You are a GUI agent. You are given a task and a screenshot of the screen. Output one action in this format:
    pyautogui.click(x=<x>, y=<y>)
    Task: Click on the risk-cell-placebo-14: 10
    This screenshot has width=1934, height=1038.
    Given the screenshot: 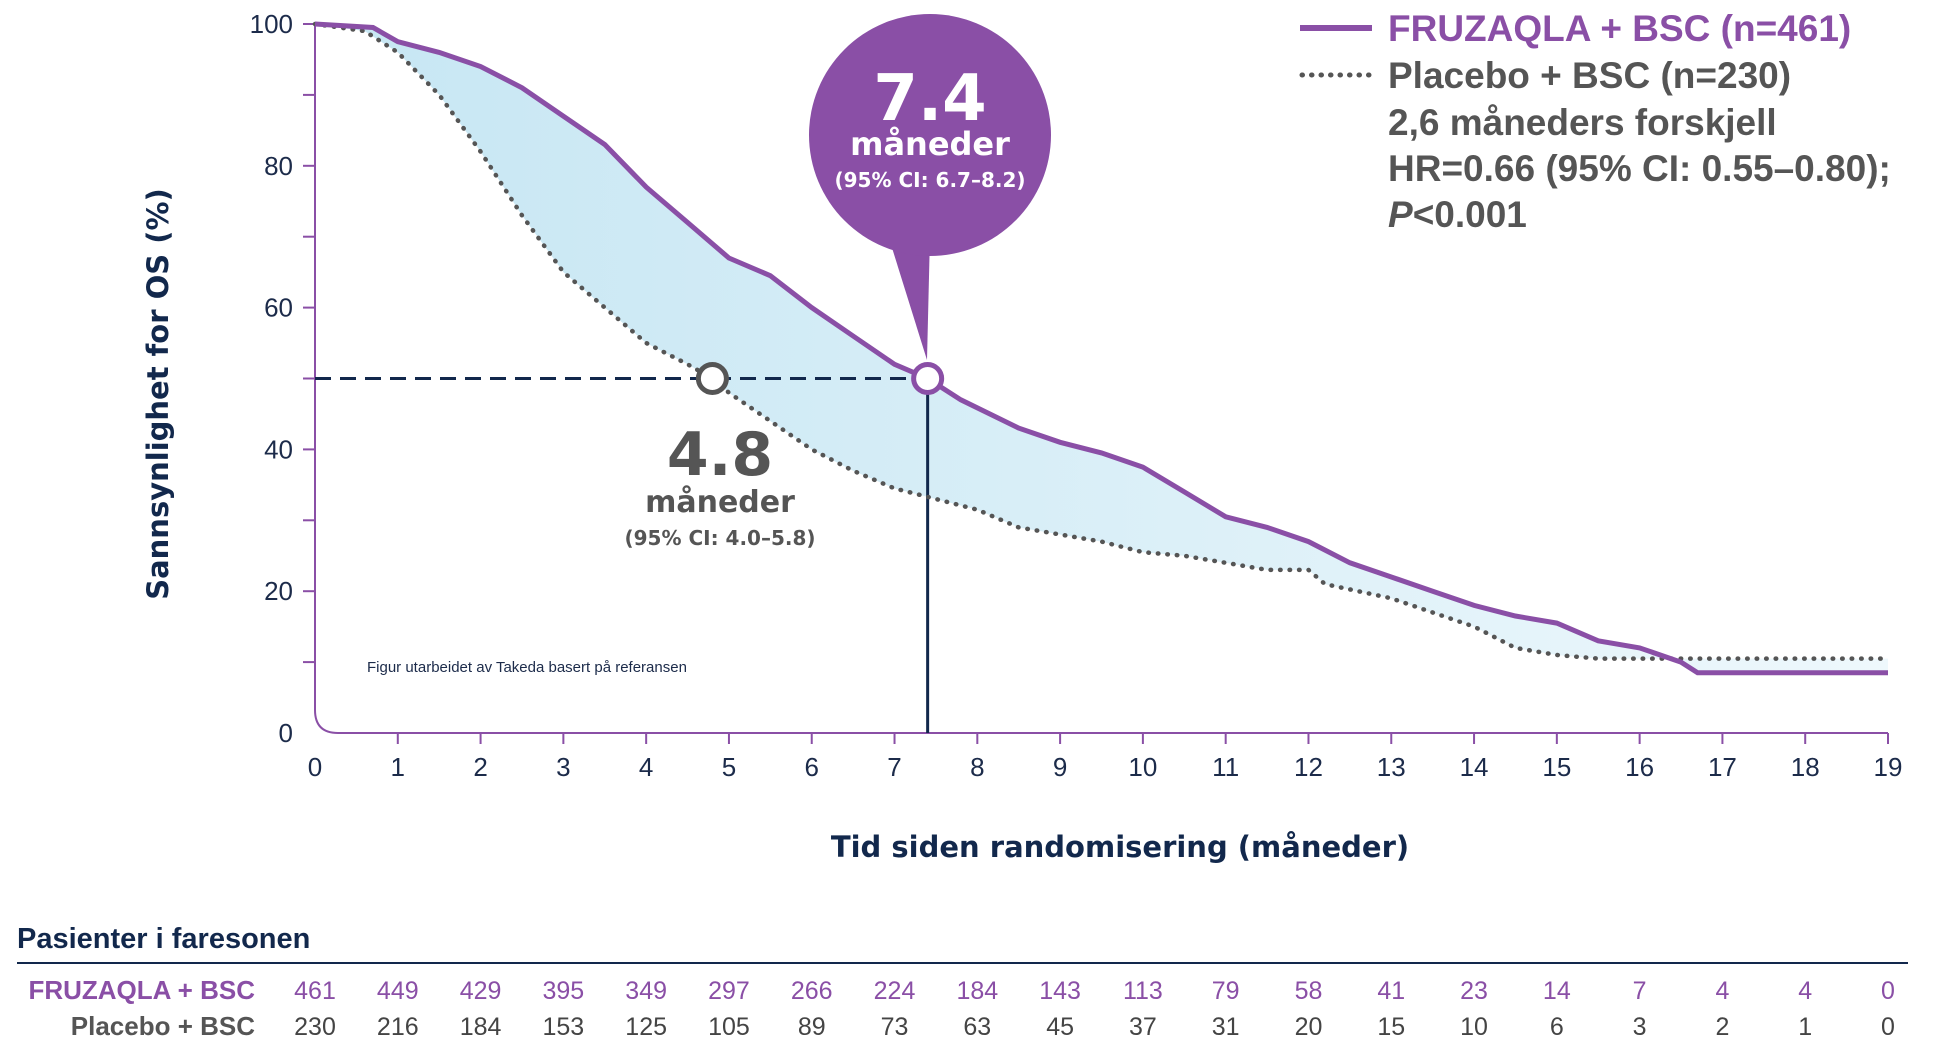 What is the action you would take?
    pyautogui.click(x=1474, y=1025)
    